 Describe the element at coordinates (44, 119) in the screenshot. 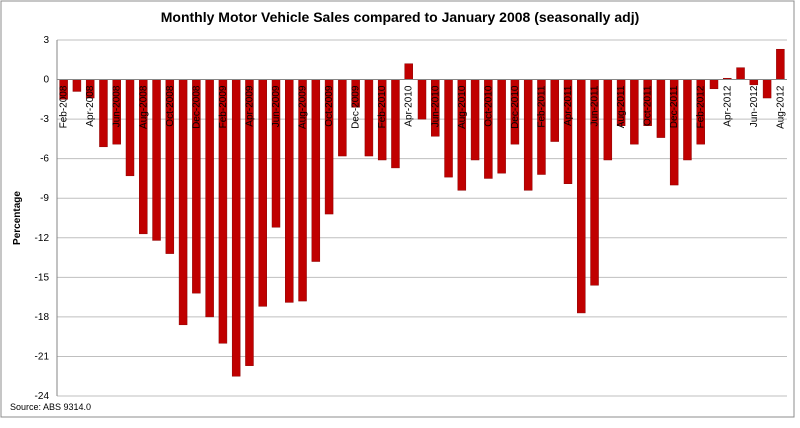

I see `y-tick-label: -3` at that location.